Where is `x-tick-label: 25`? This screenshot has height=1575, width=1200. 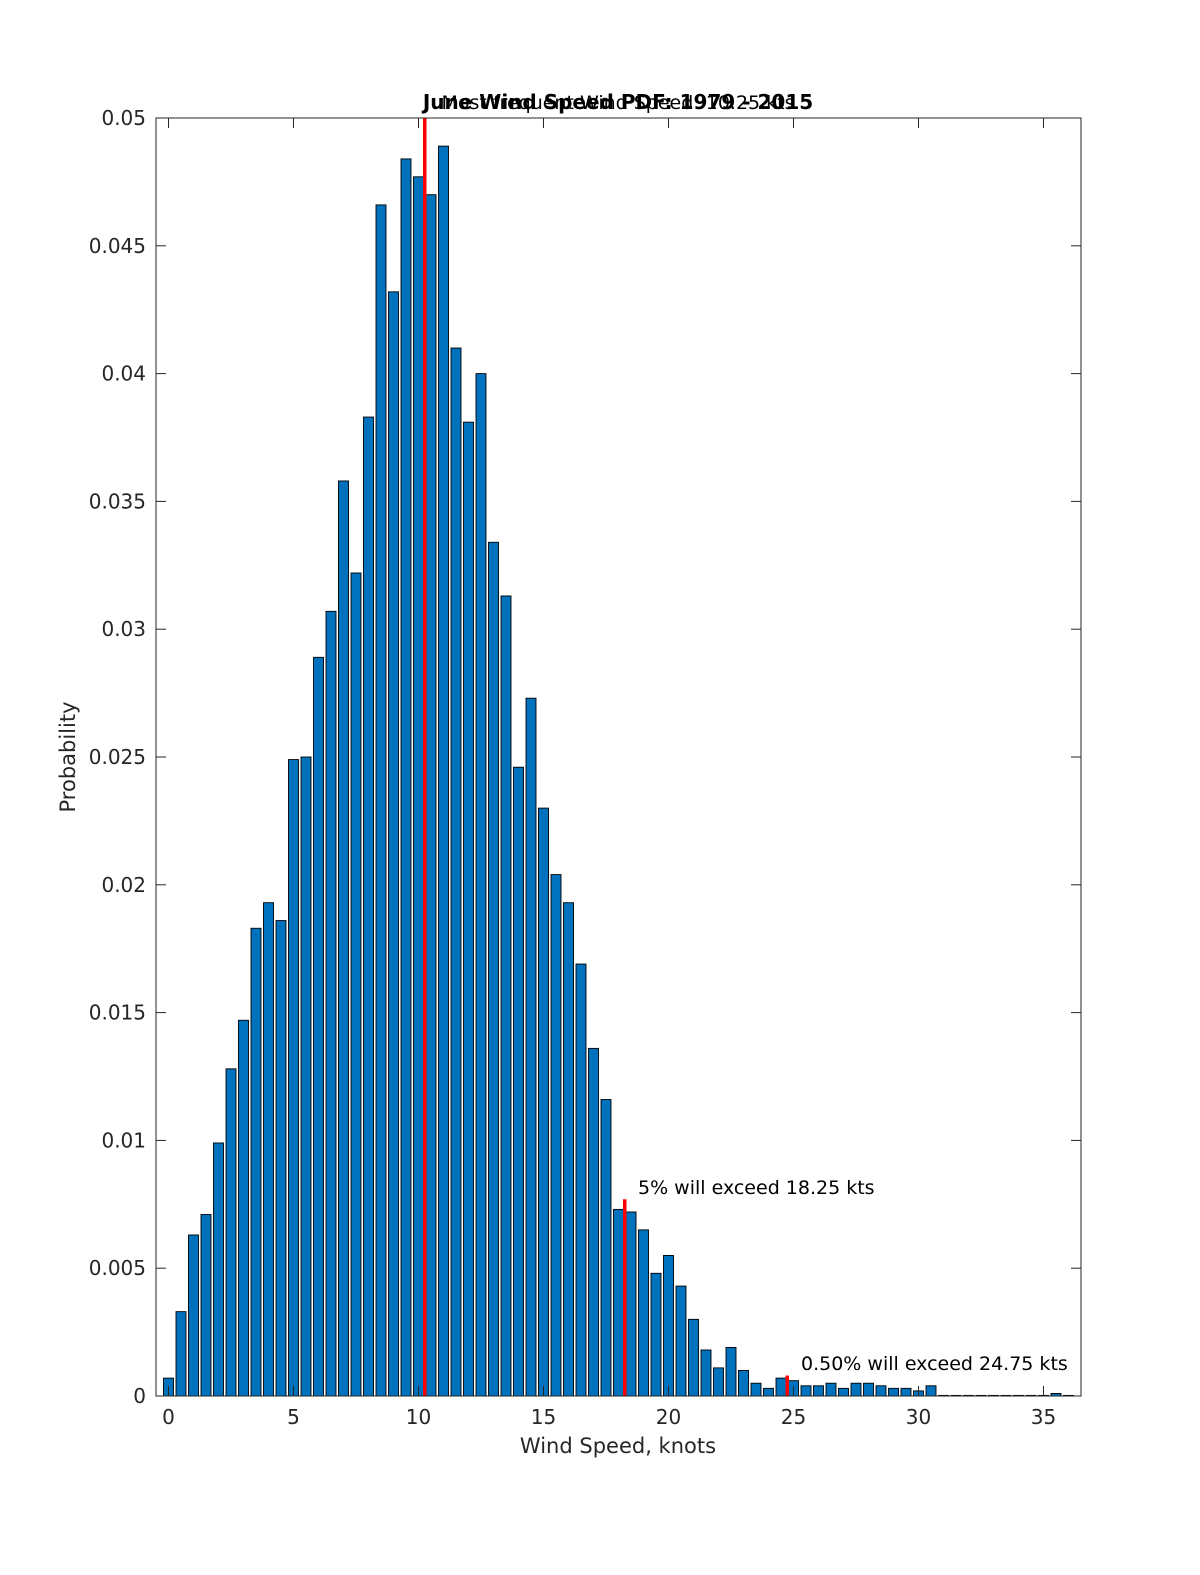 x-tick-label: 25 is located at coordinates (793, 1417).